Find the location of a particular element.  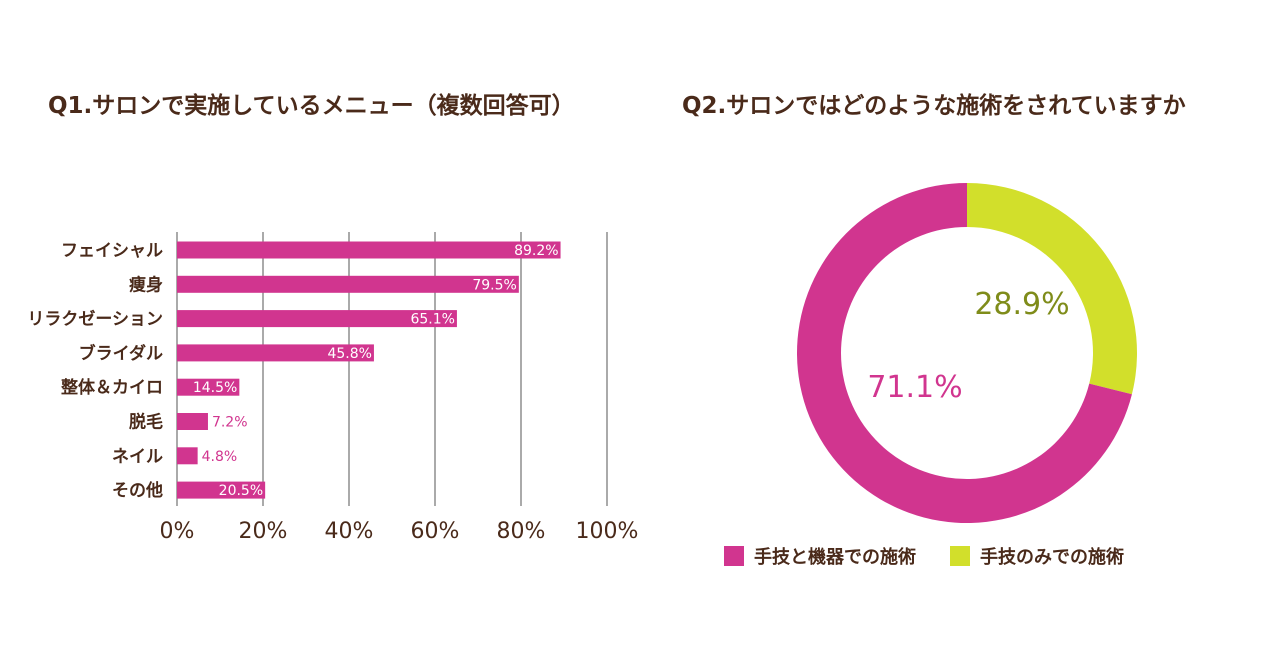

category-label: リラクゼーション is located at coordinates (95, 319).